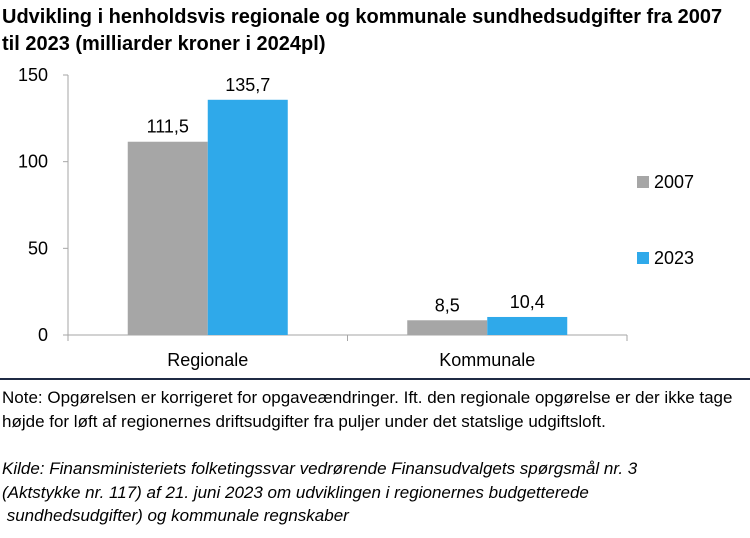 Image resolution: width=750 pixels, height=538 pixels. I want to click on y-tick-label: 0, so click(43, 335).